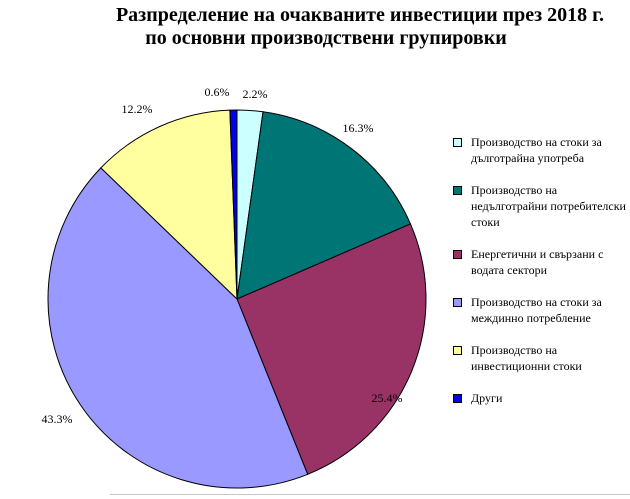 The height and width of the screenshot is (499, 630). Describe the element at coordinates (537, 262) in the screenshot. I see `legend-label-3: Енергетични и свързани с водата сектори` at that location.